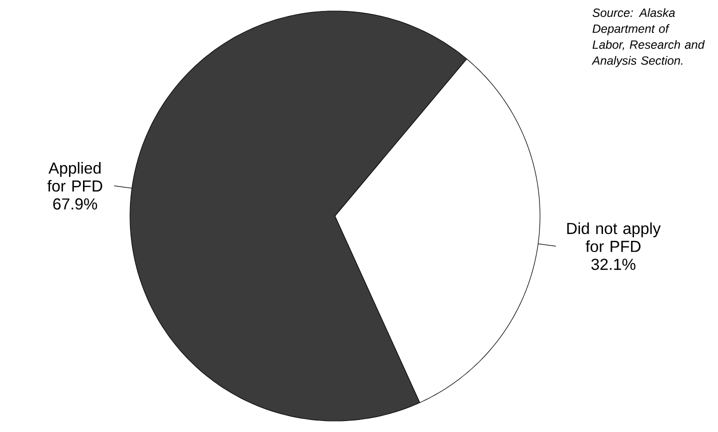 The image size is (718, 432). Describe the element at coordinates (614, 237) in the screenshot. I see `slice-label: Did not apply for PFD` at that location.